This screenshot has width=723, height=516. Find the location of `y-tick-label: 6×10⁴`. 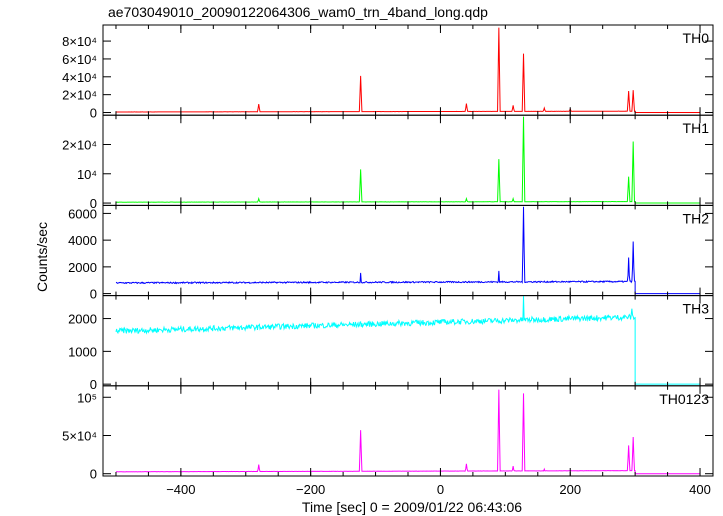

y-tick-label: 6×10⁴ is located at coordinates (79, 59).